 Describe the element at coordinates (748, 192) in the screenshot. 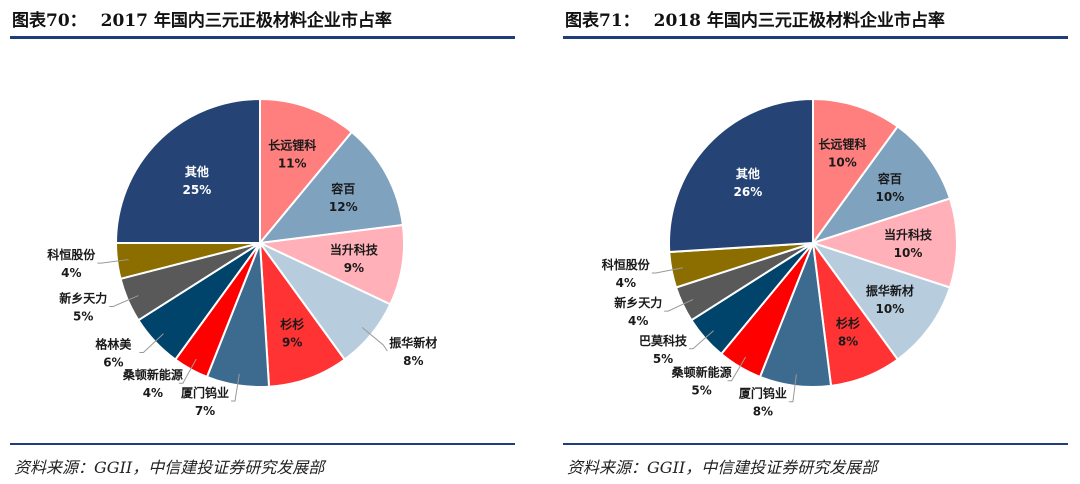

I see `slice-percent-label: 26%` at that location.